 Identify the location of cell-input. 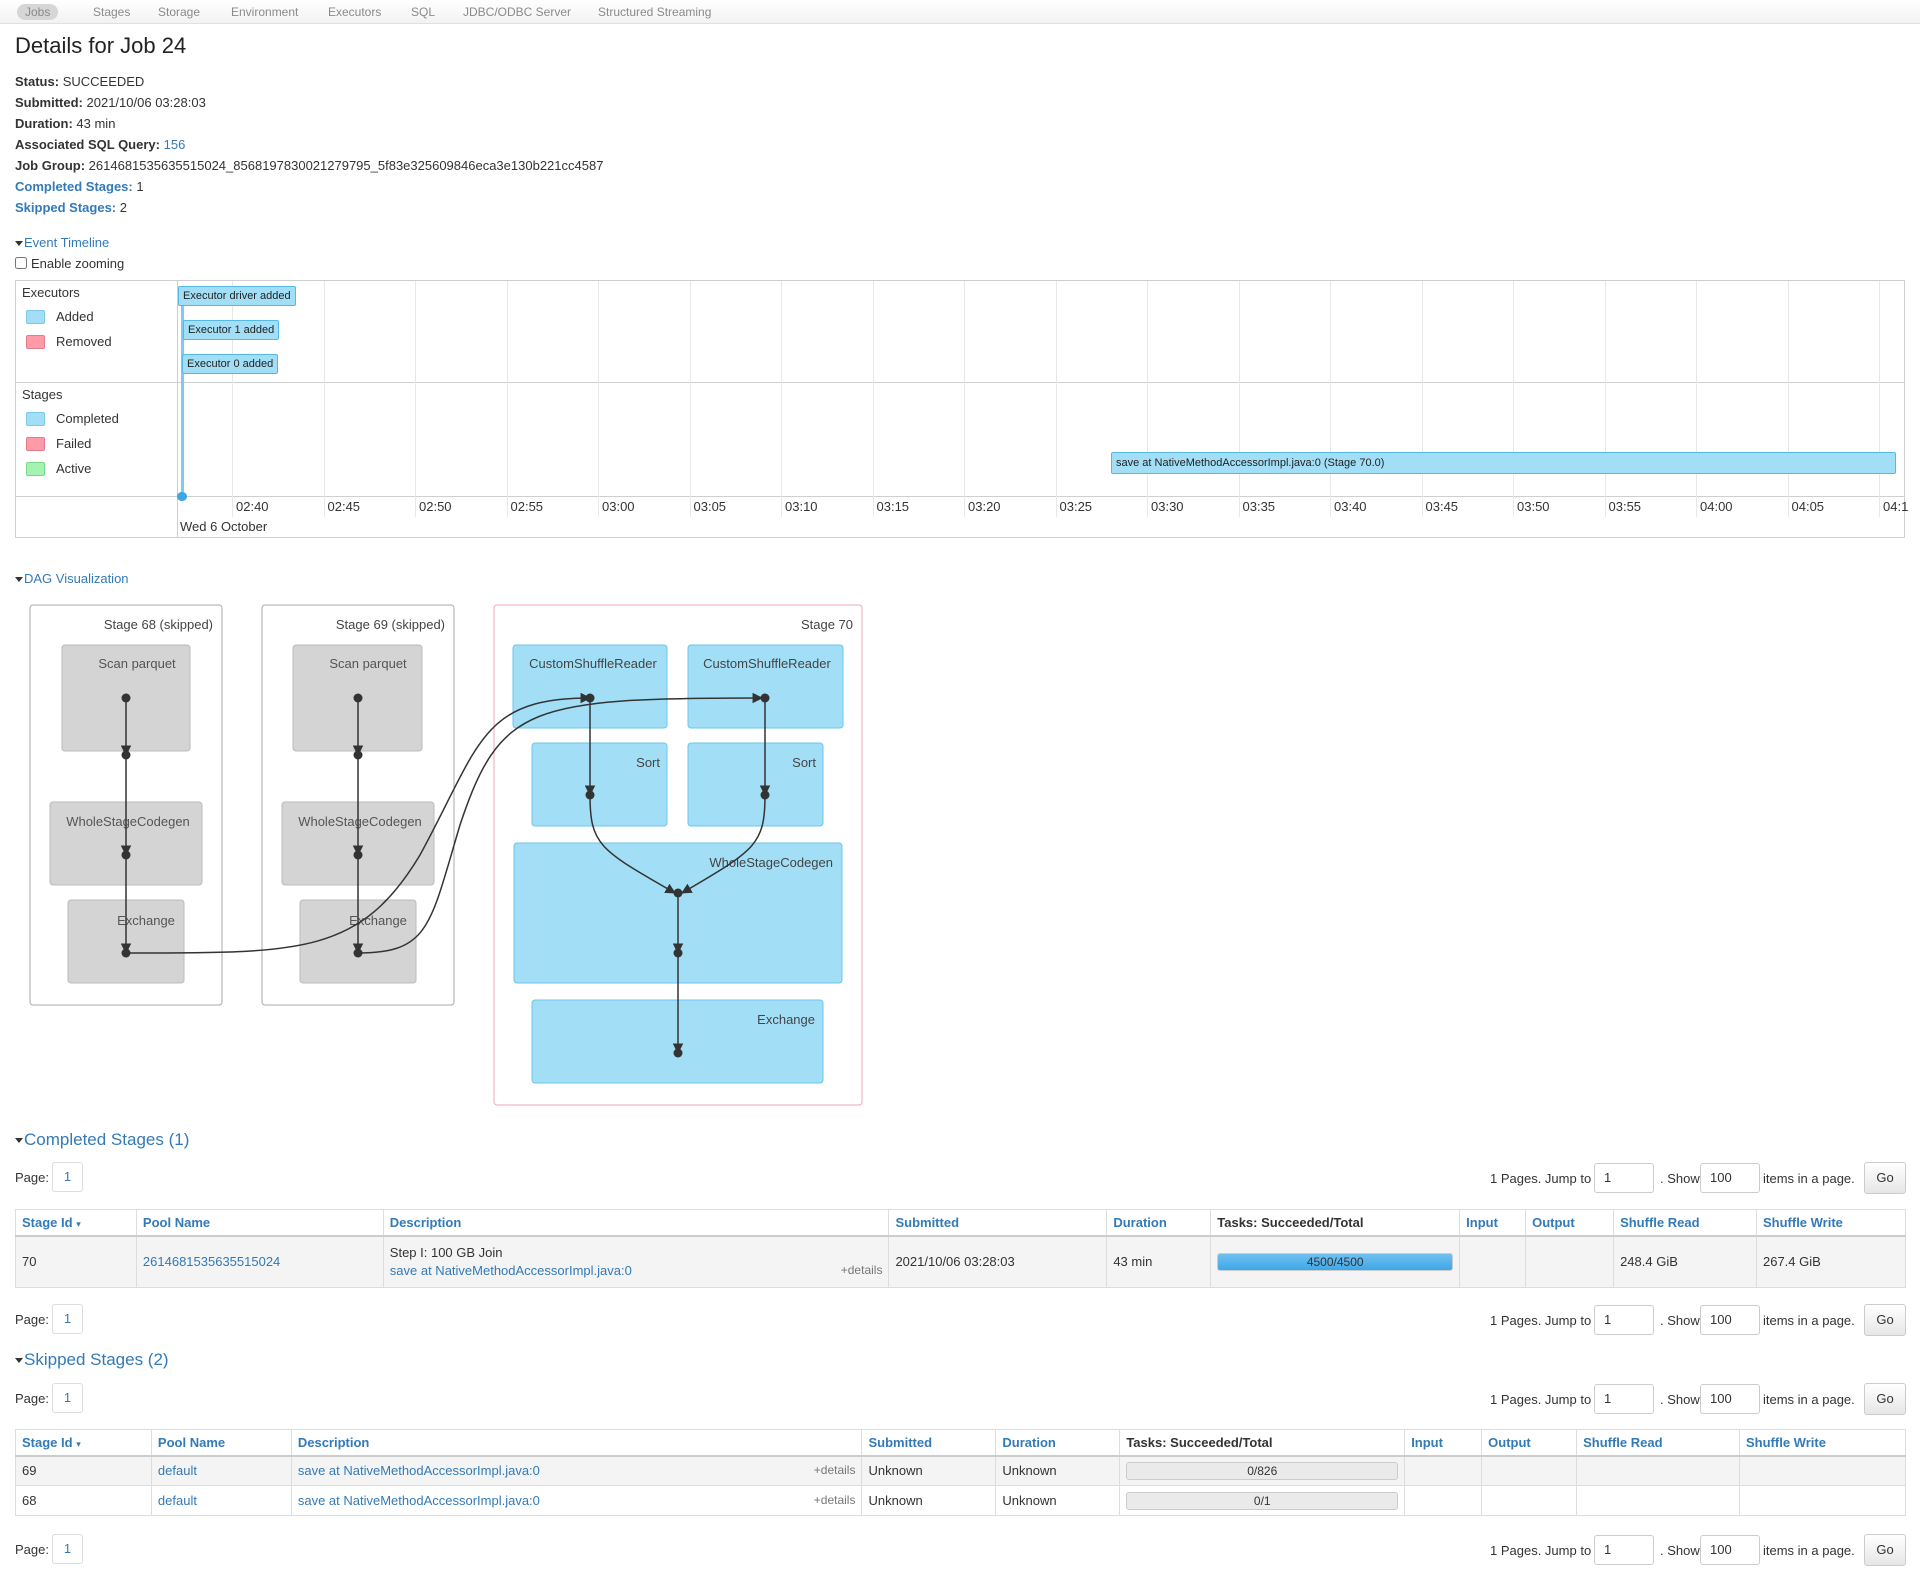
(1493, 1261).